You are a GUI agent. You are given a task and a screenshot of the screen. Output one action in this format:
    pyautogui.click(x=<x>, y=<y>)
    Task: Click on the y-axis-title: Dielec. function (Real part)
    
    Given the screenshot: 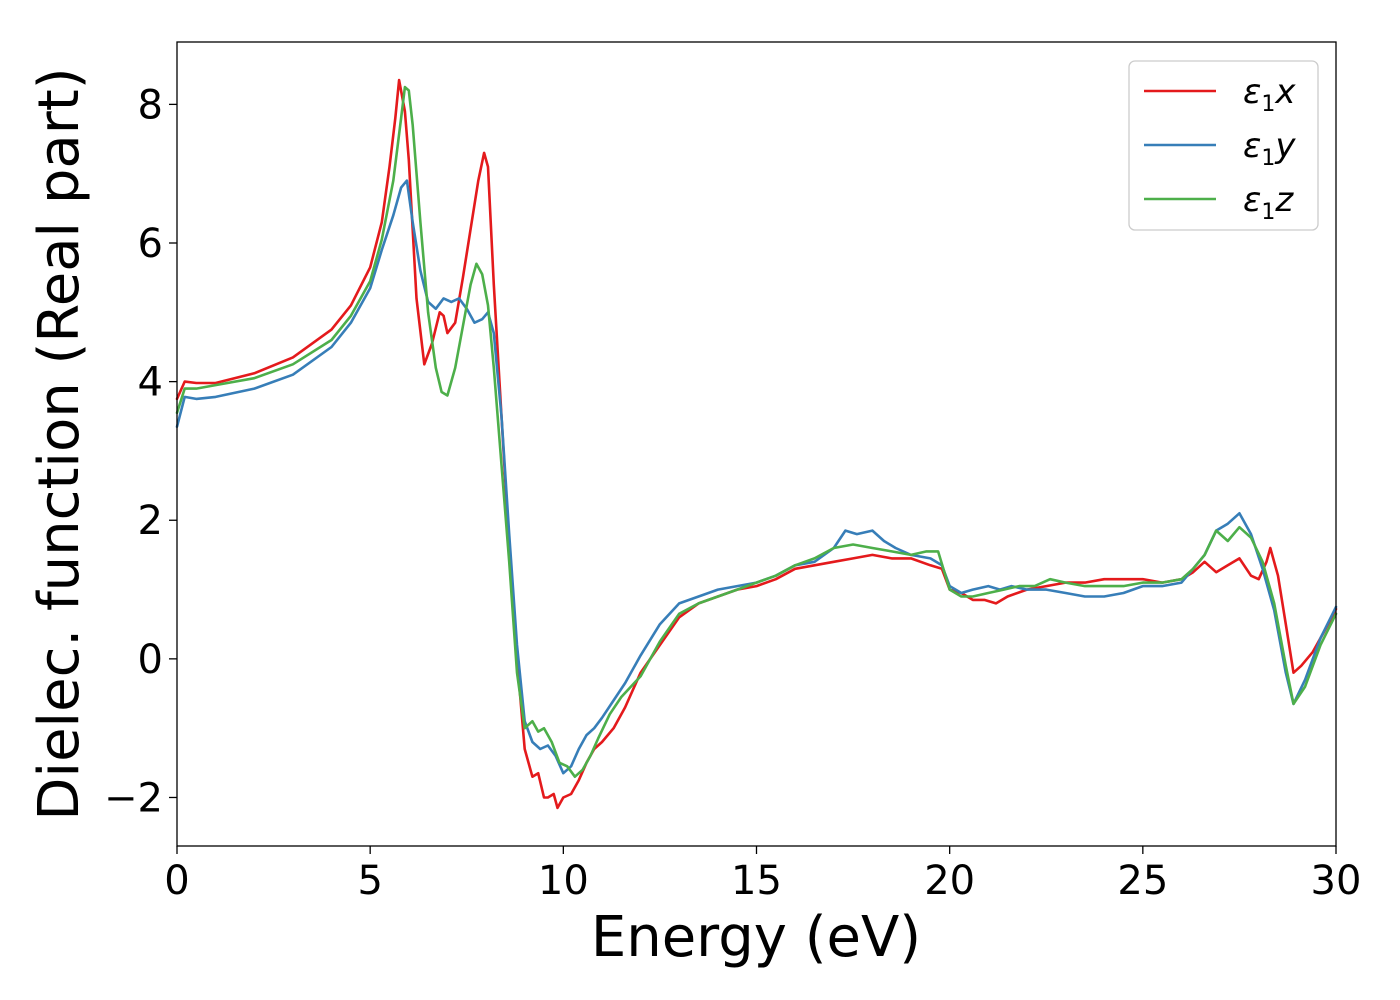 What is the action you would take?
    pyautogui.click(x=59, y=443)
    